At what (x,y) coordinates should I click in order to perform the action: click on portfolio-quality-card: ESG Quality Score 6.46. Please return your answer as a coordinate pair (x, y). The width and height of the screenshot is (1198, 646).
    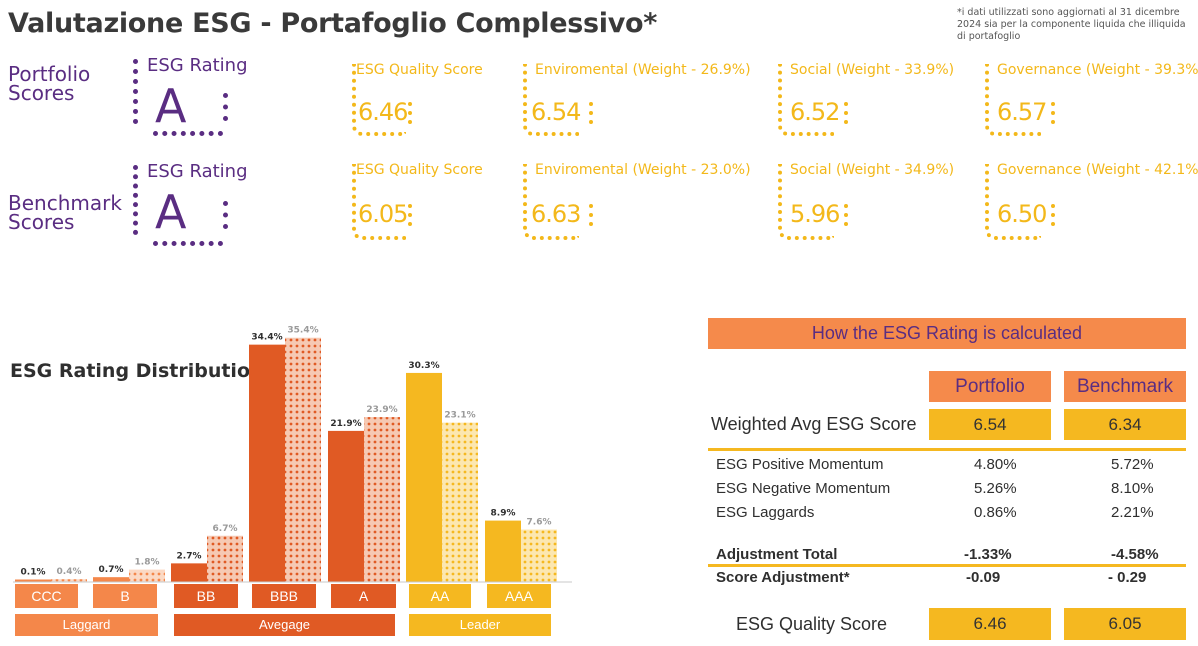
    Looking at the image, I should click on (417, 98).